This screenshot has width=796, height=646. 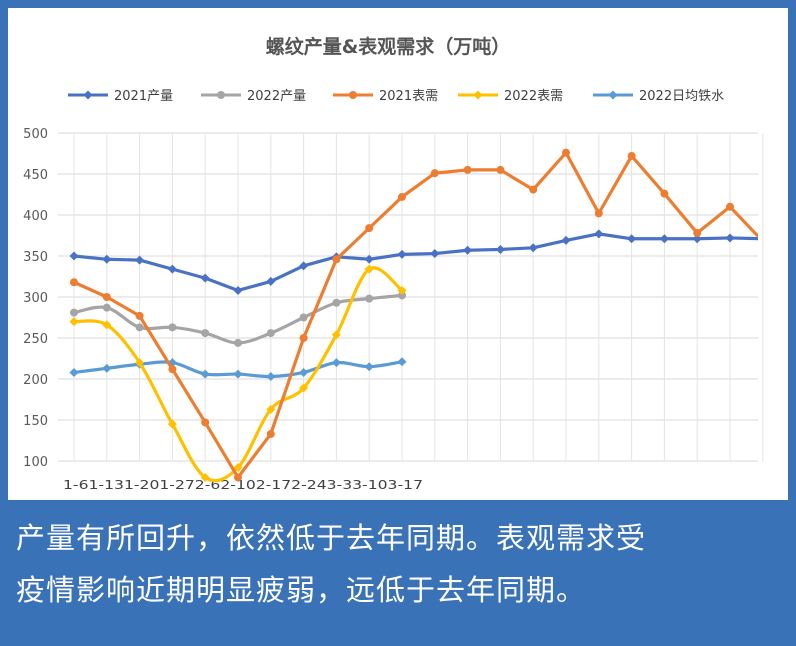 What do you see at coordinates (35, 216) in the screenshot?
I see `y-tick-label: 400` at bounding box center [35, 216].